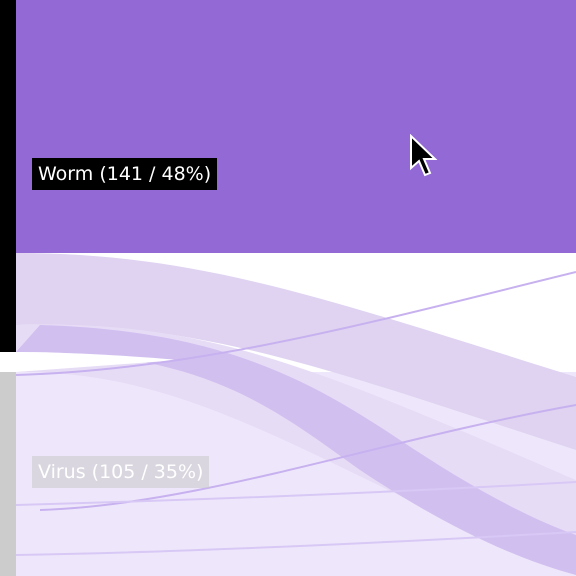 Image resolution: width=576 pixels, height=576 pixels. What do you see at coordinates (121, 472) in the screenshot?
I see `virus-node-label: Virus (105 / 35%)` at bounding box center [121, 472].